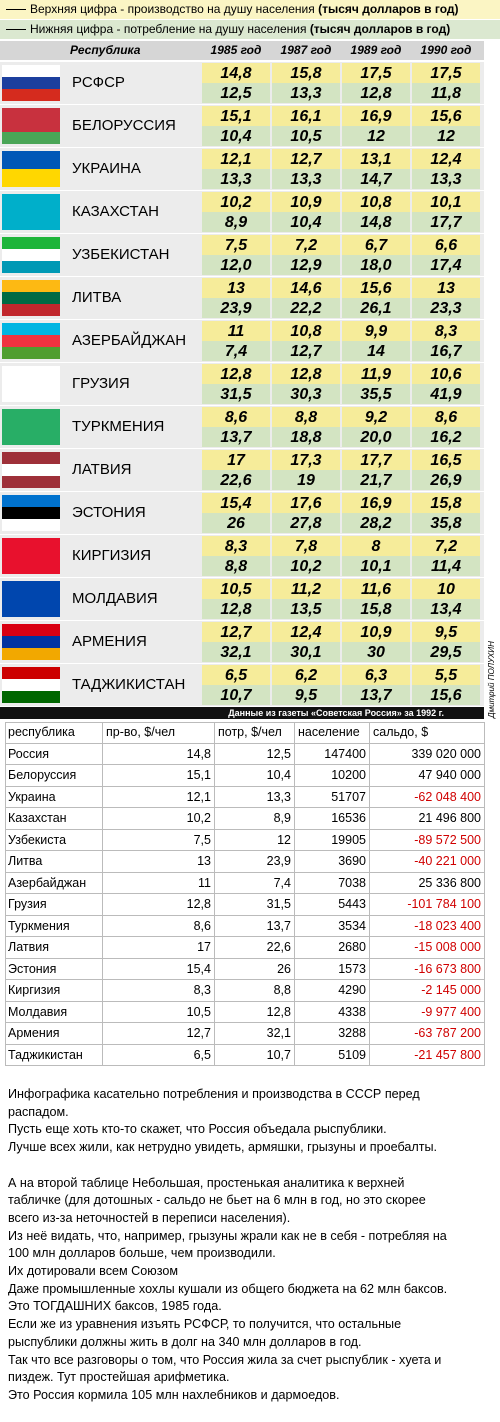 The width and height of the screenshot is (500, 1422). I want to click on table-cell: Армения, so click(54, 1034).